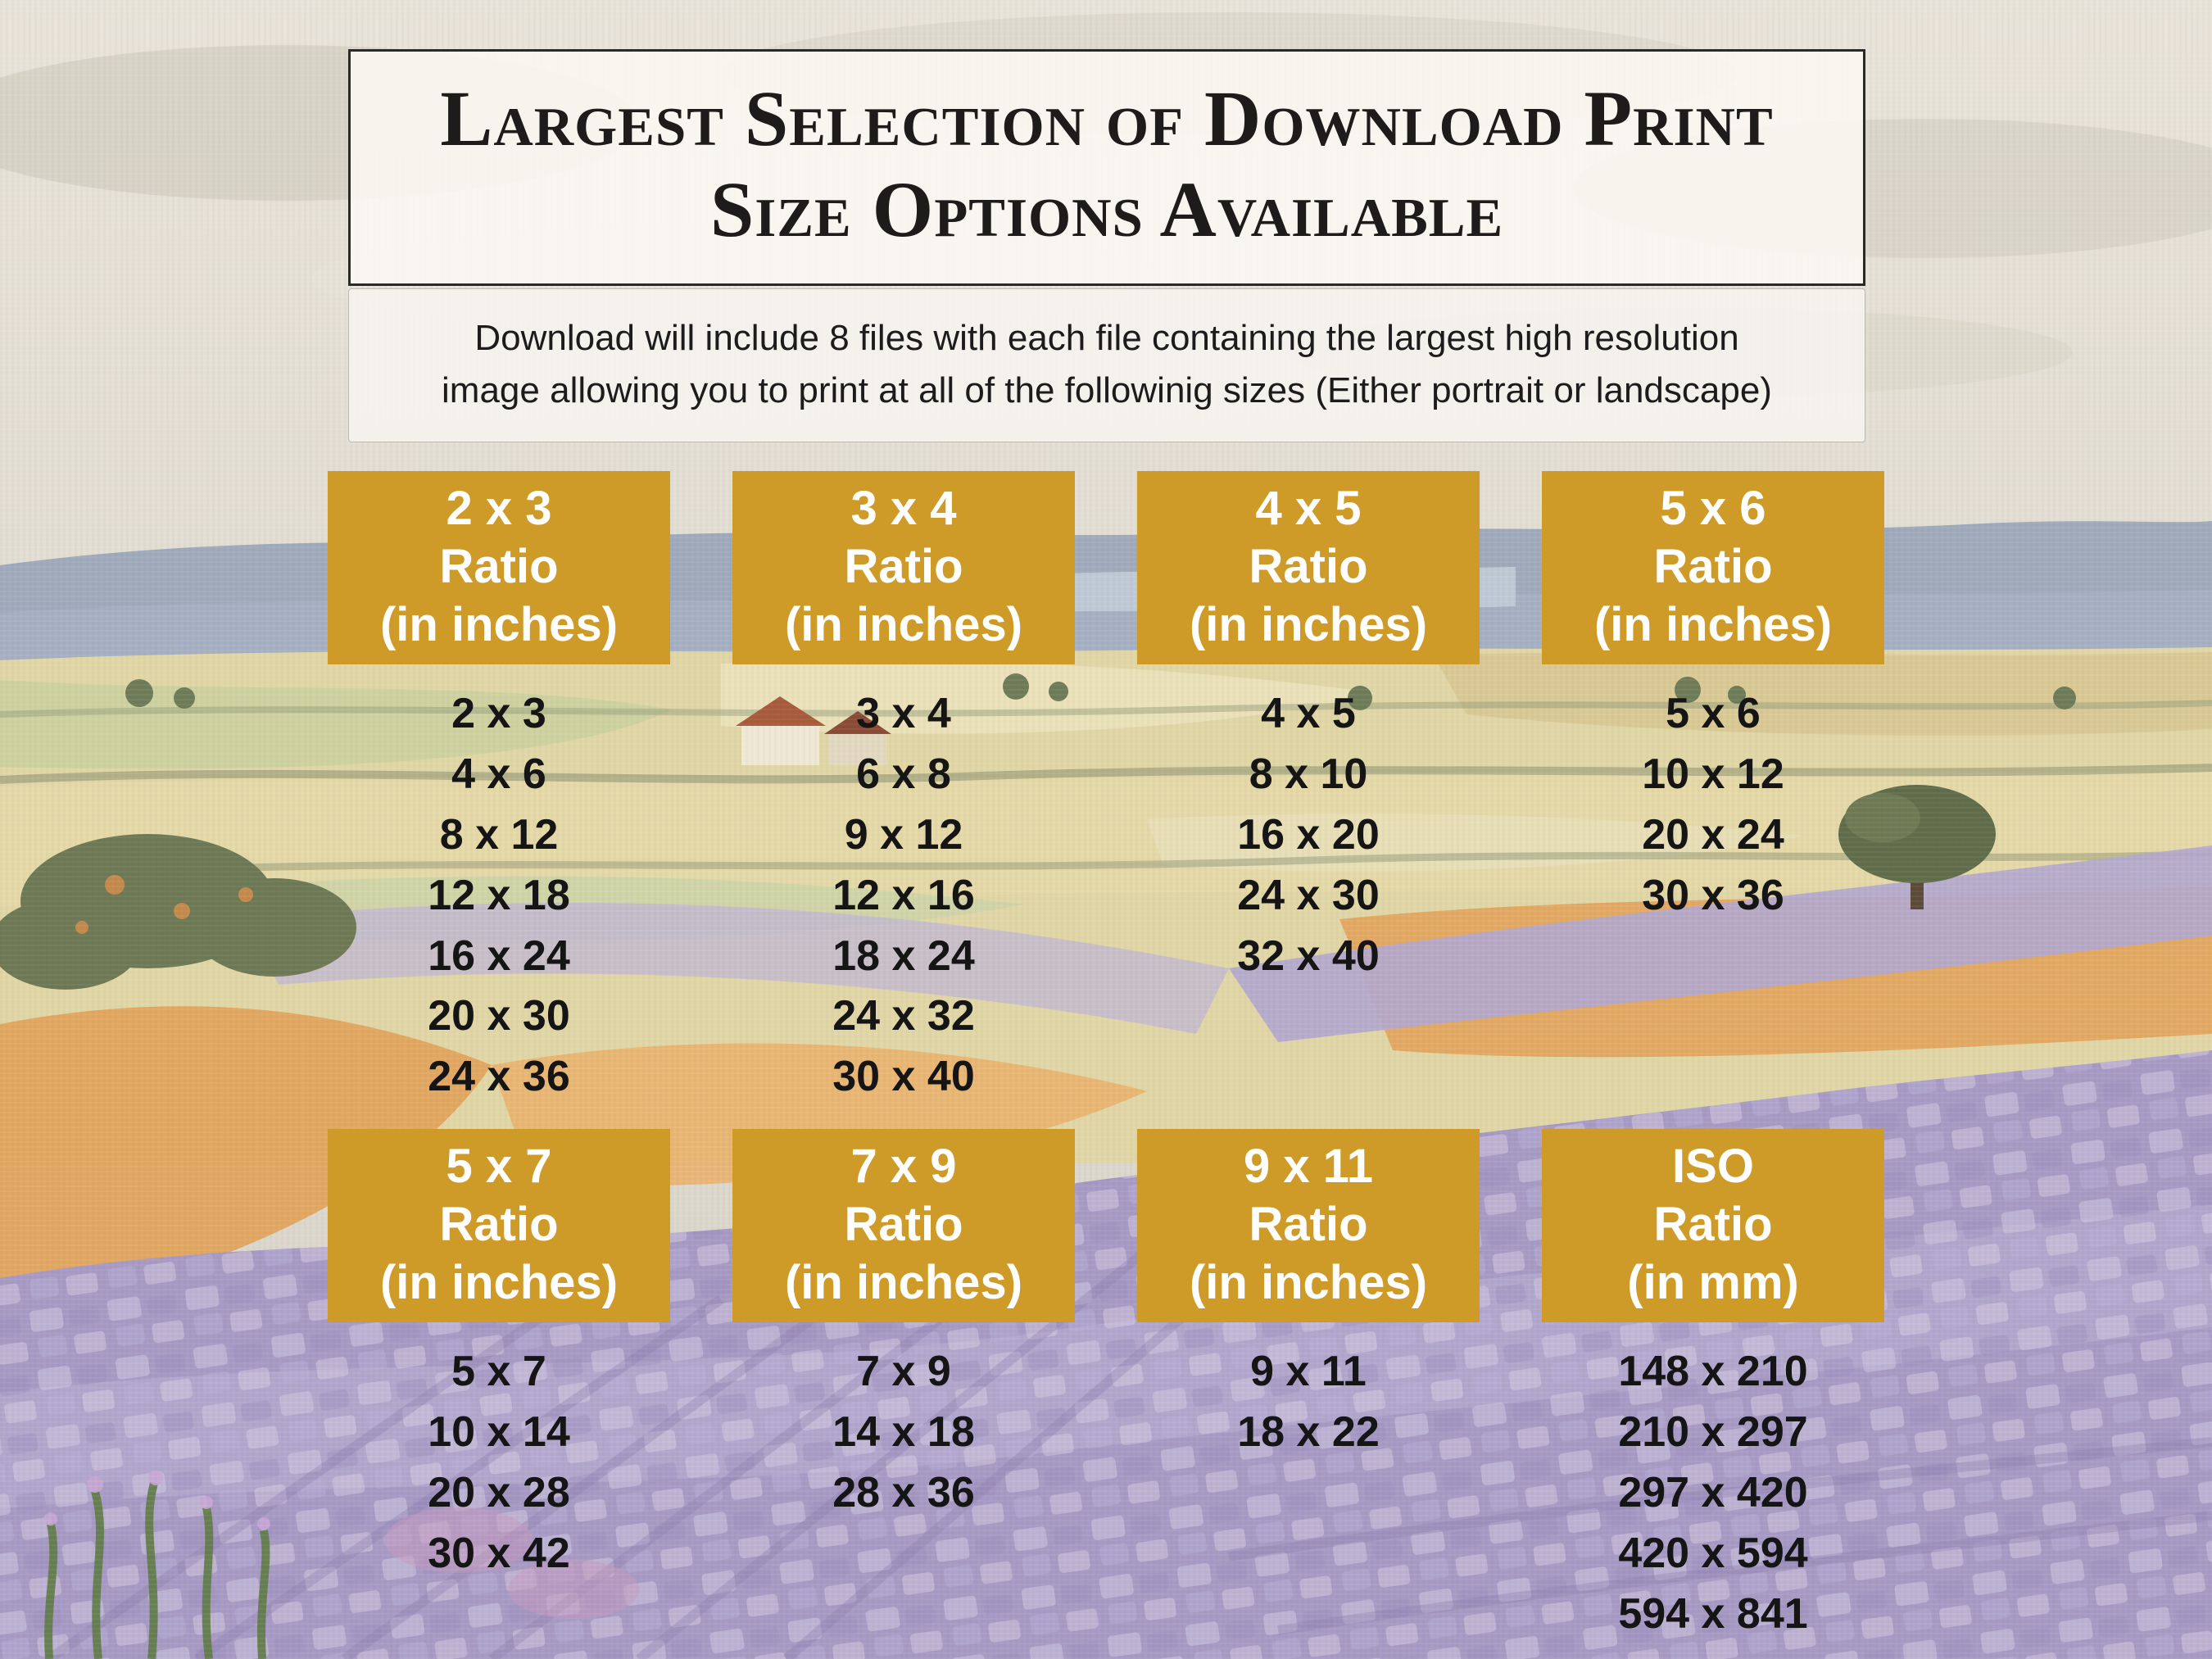 The image size is (2212, 1659). I want to click on size-item: 7 x 9, so click(903, 1372).